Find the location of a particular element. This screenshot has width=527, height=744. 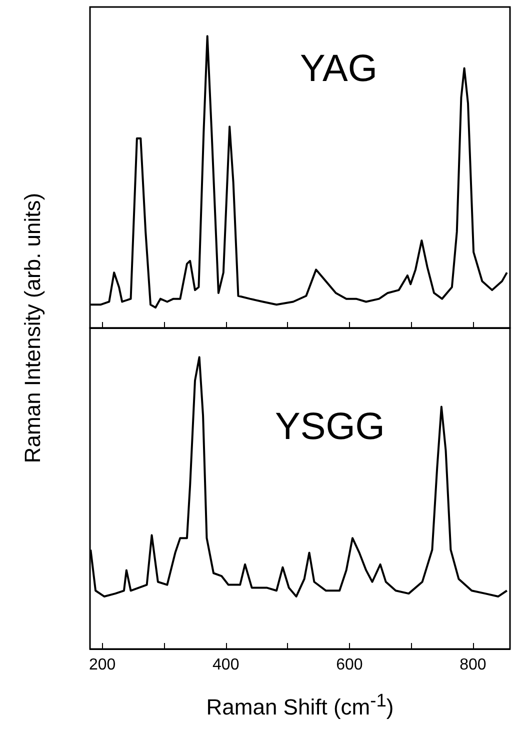

x-axis-title: Raman Shift (cm$^{-1}$) is located at coordinates (300, 705).